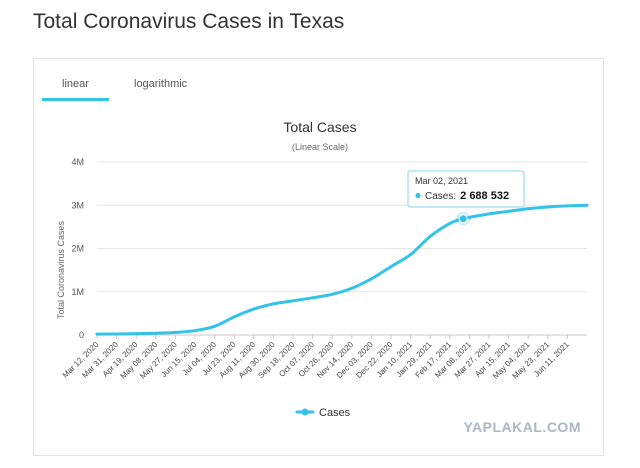  What do you see at coordinates (319, 127) in the screenshot?
I see `chart-title: Total Cases` at bounding box center [319, 127].